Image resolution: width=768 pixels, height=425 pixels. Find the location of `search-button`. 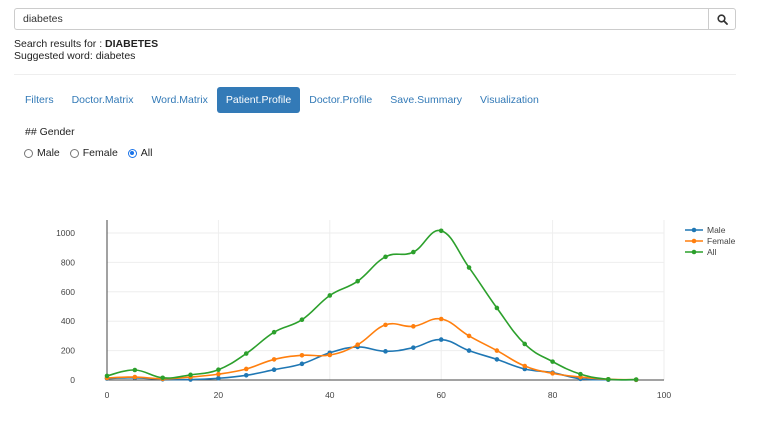

search-button is located at coordinates (722, 19).